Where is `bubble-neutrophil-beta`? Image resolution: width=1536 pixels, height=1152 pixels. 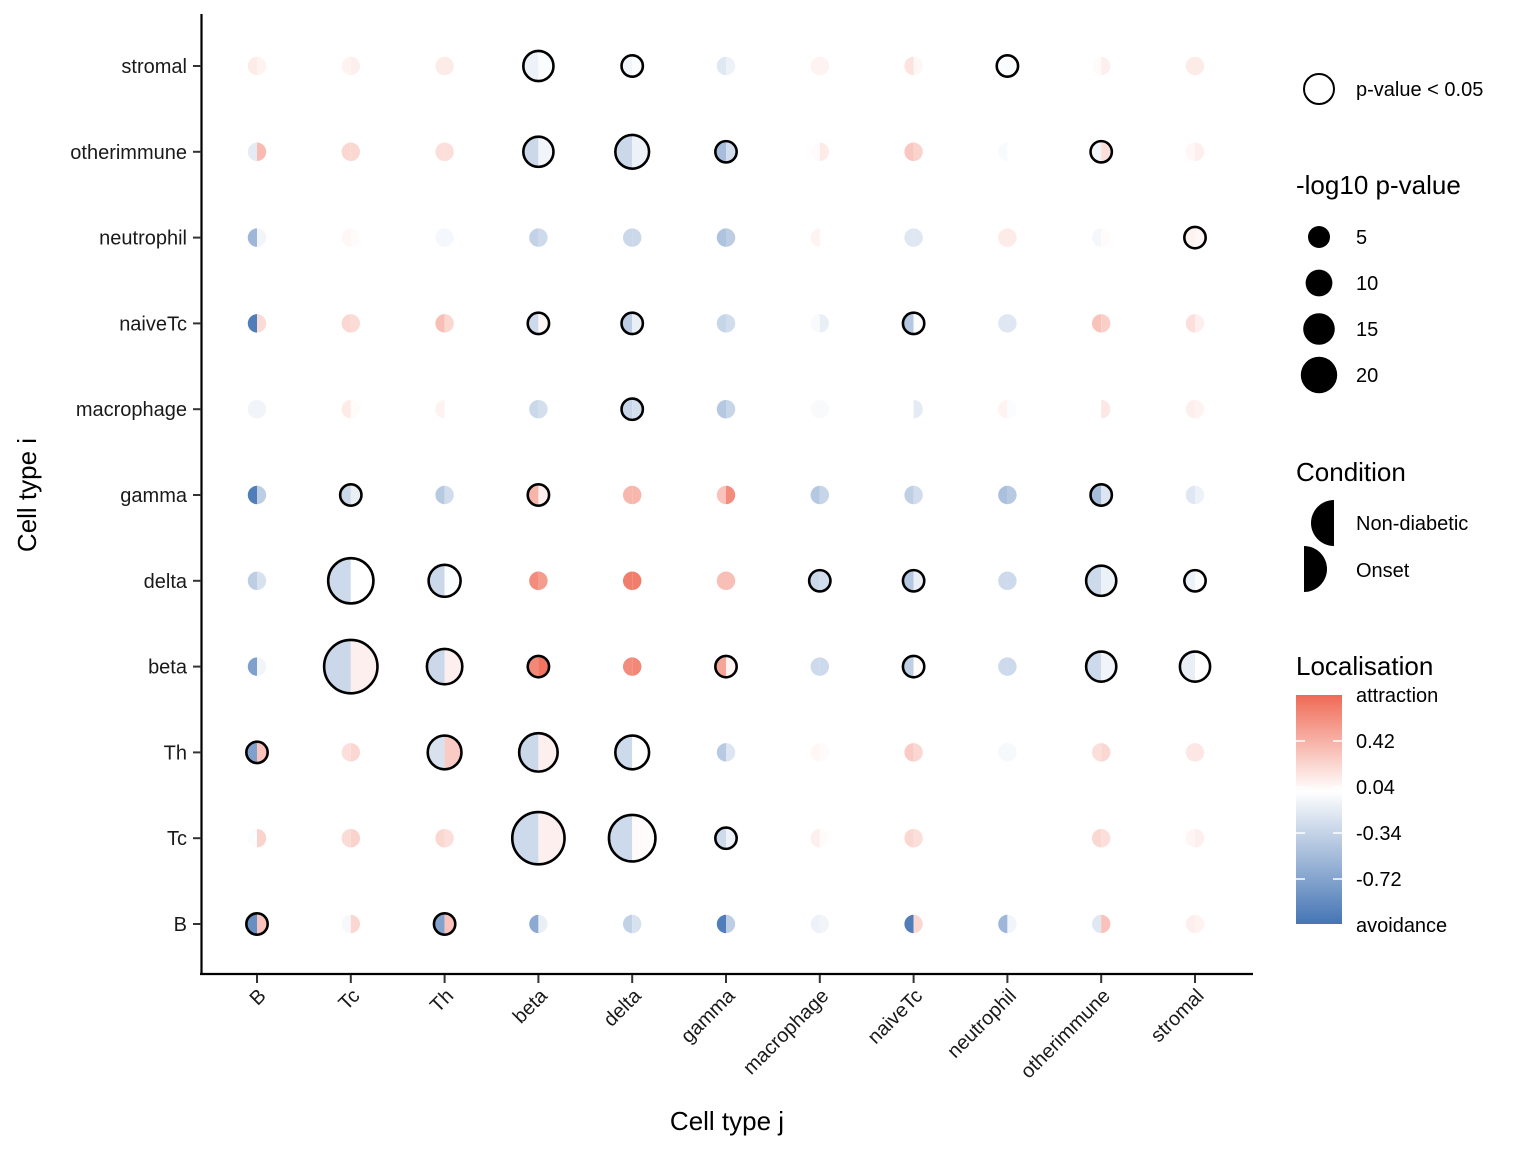
bubble-neutrophil-beta is located at coordinates (538, 237).